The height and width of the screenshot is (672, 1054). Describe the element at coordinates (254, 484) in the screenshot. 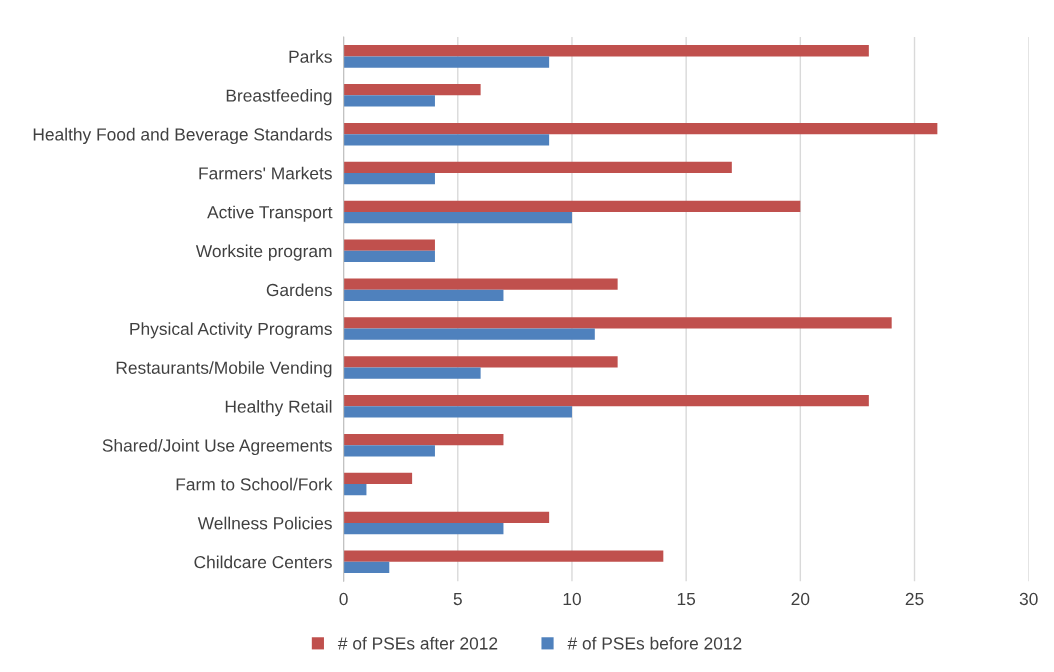

I see `y-tick-label: Farm to School/Fork` at that location.